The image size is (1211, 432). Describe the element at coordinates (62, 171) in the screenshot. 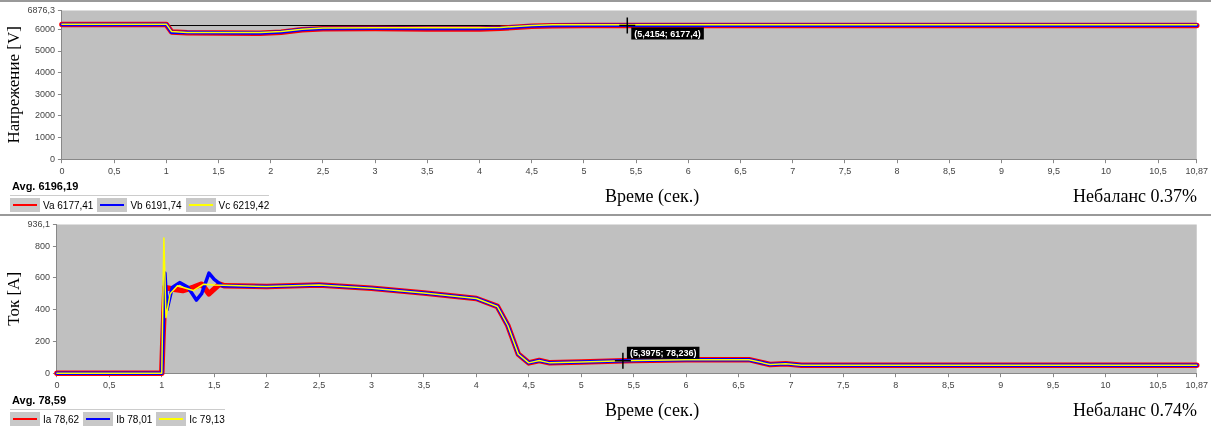

I see `x-tick-label: 0` at that location.